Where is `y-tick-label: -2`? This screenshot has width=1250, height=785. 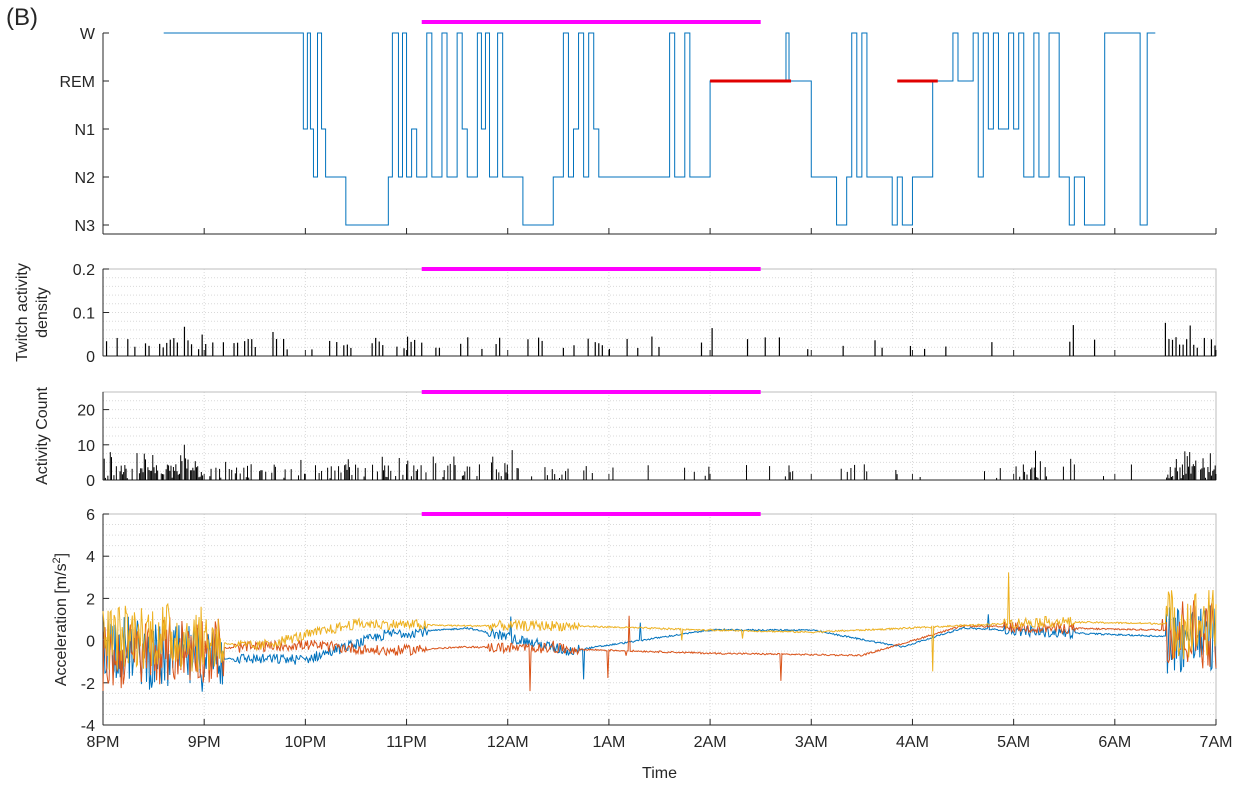 y-tick-label: -2 is located at coordinates (88, 684).